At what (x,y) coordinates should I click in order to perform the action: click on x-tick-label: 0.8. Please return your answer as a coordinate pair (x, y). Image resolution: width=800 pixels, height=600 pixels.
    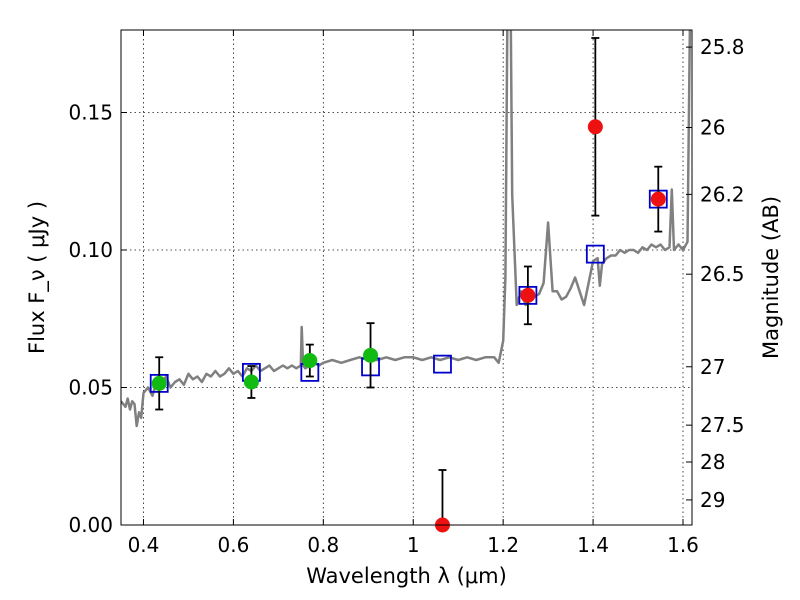
    Looking at the image, I should click on (323, 545).